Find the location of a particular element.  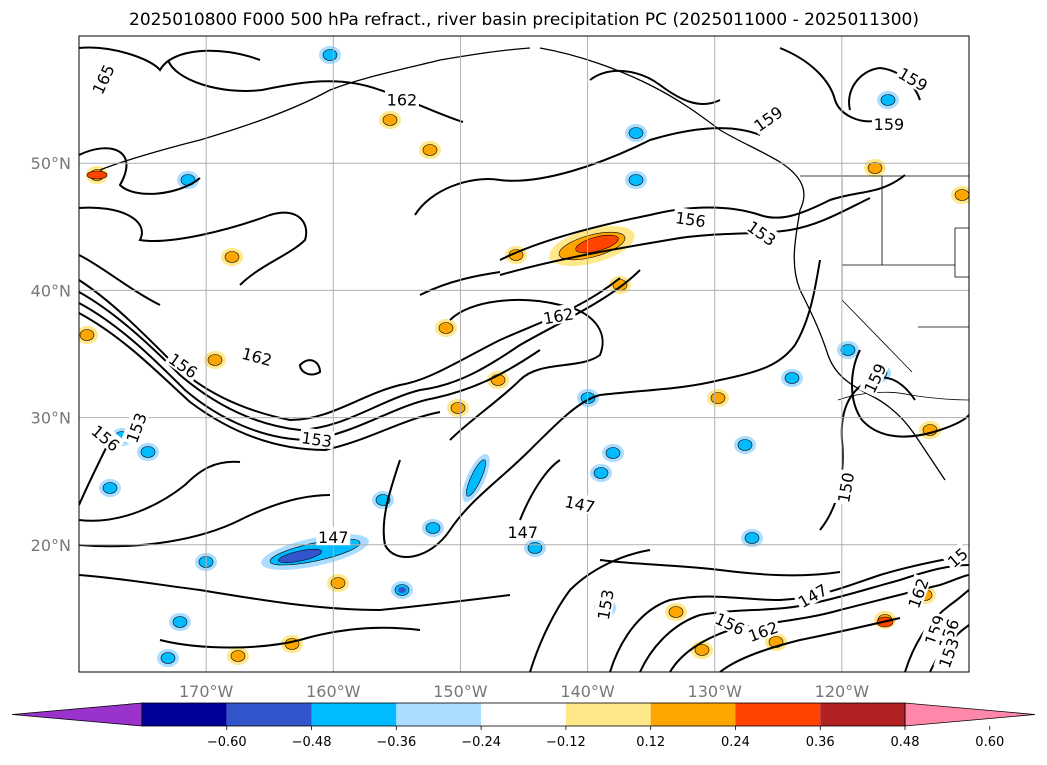

contour-label: 165 is located at coordinates (102, 79).